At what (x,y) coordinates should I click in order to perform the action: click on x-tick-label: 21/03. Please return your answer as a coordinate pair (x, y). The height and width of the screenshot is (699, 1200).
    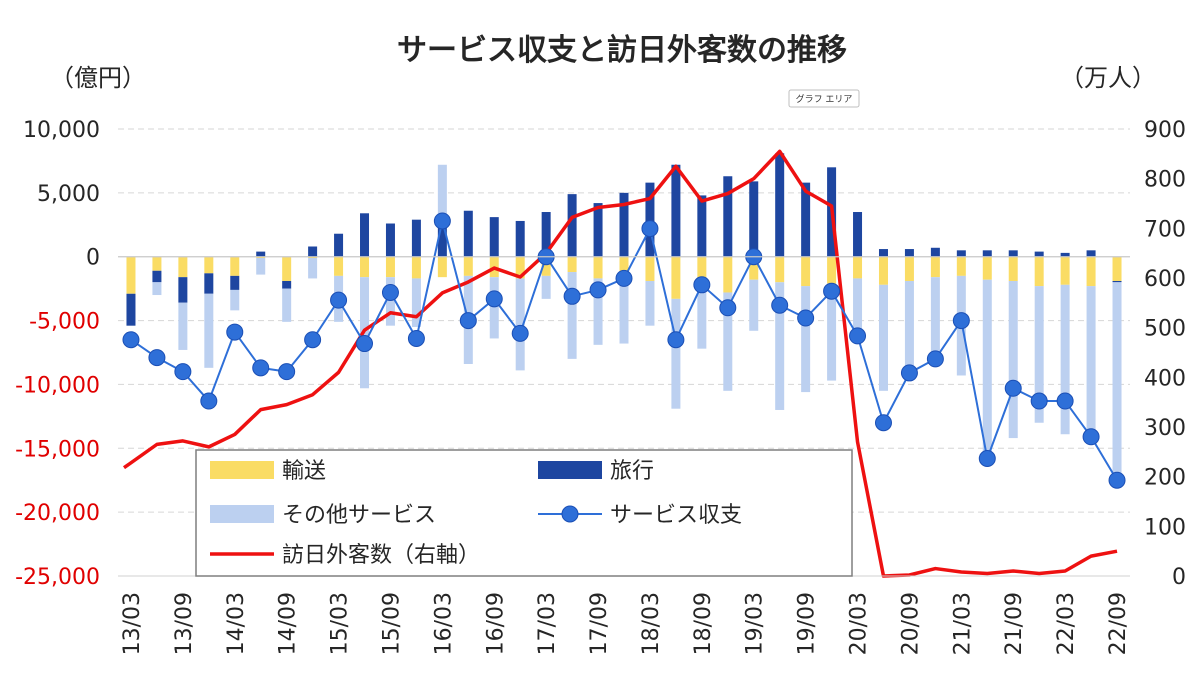
    Looking at the image, I should click on (962, 623).